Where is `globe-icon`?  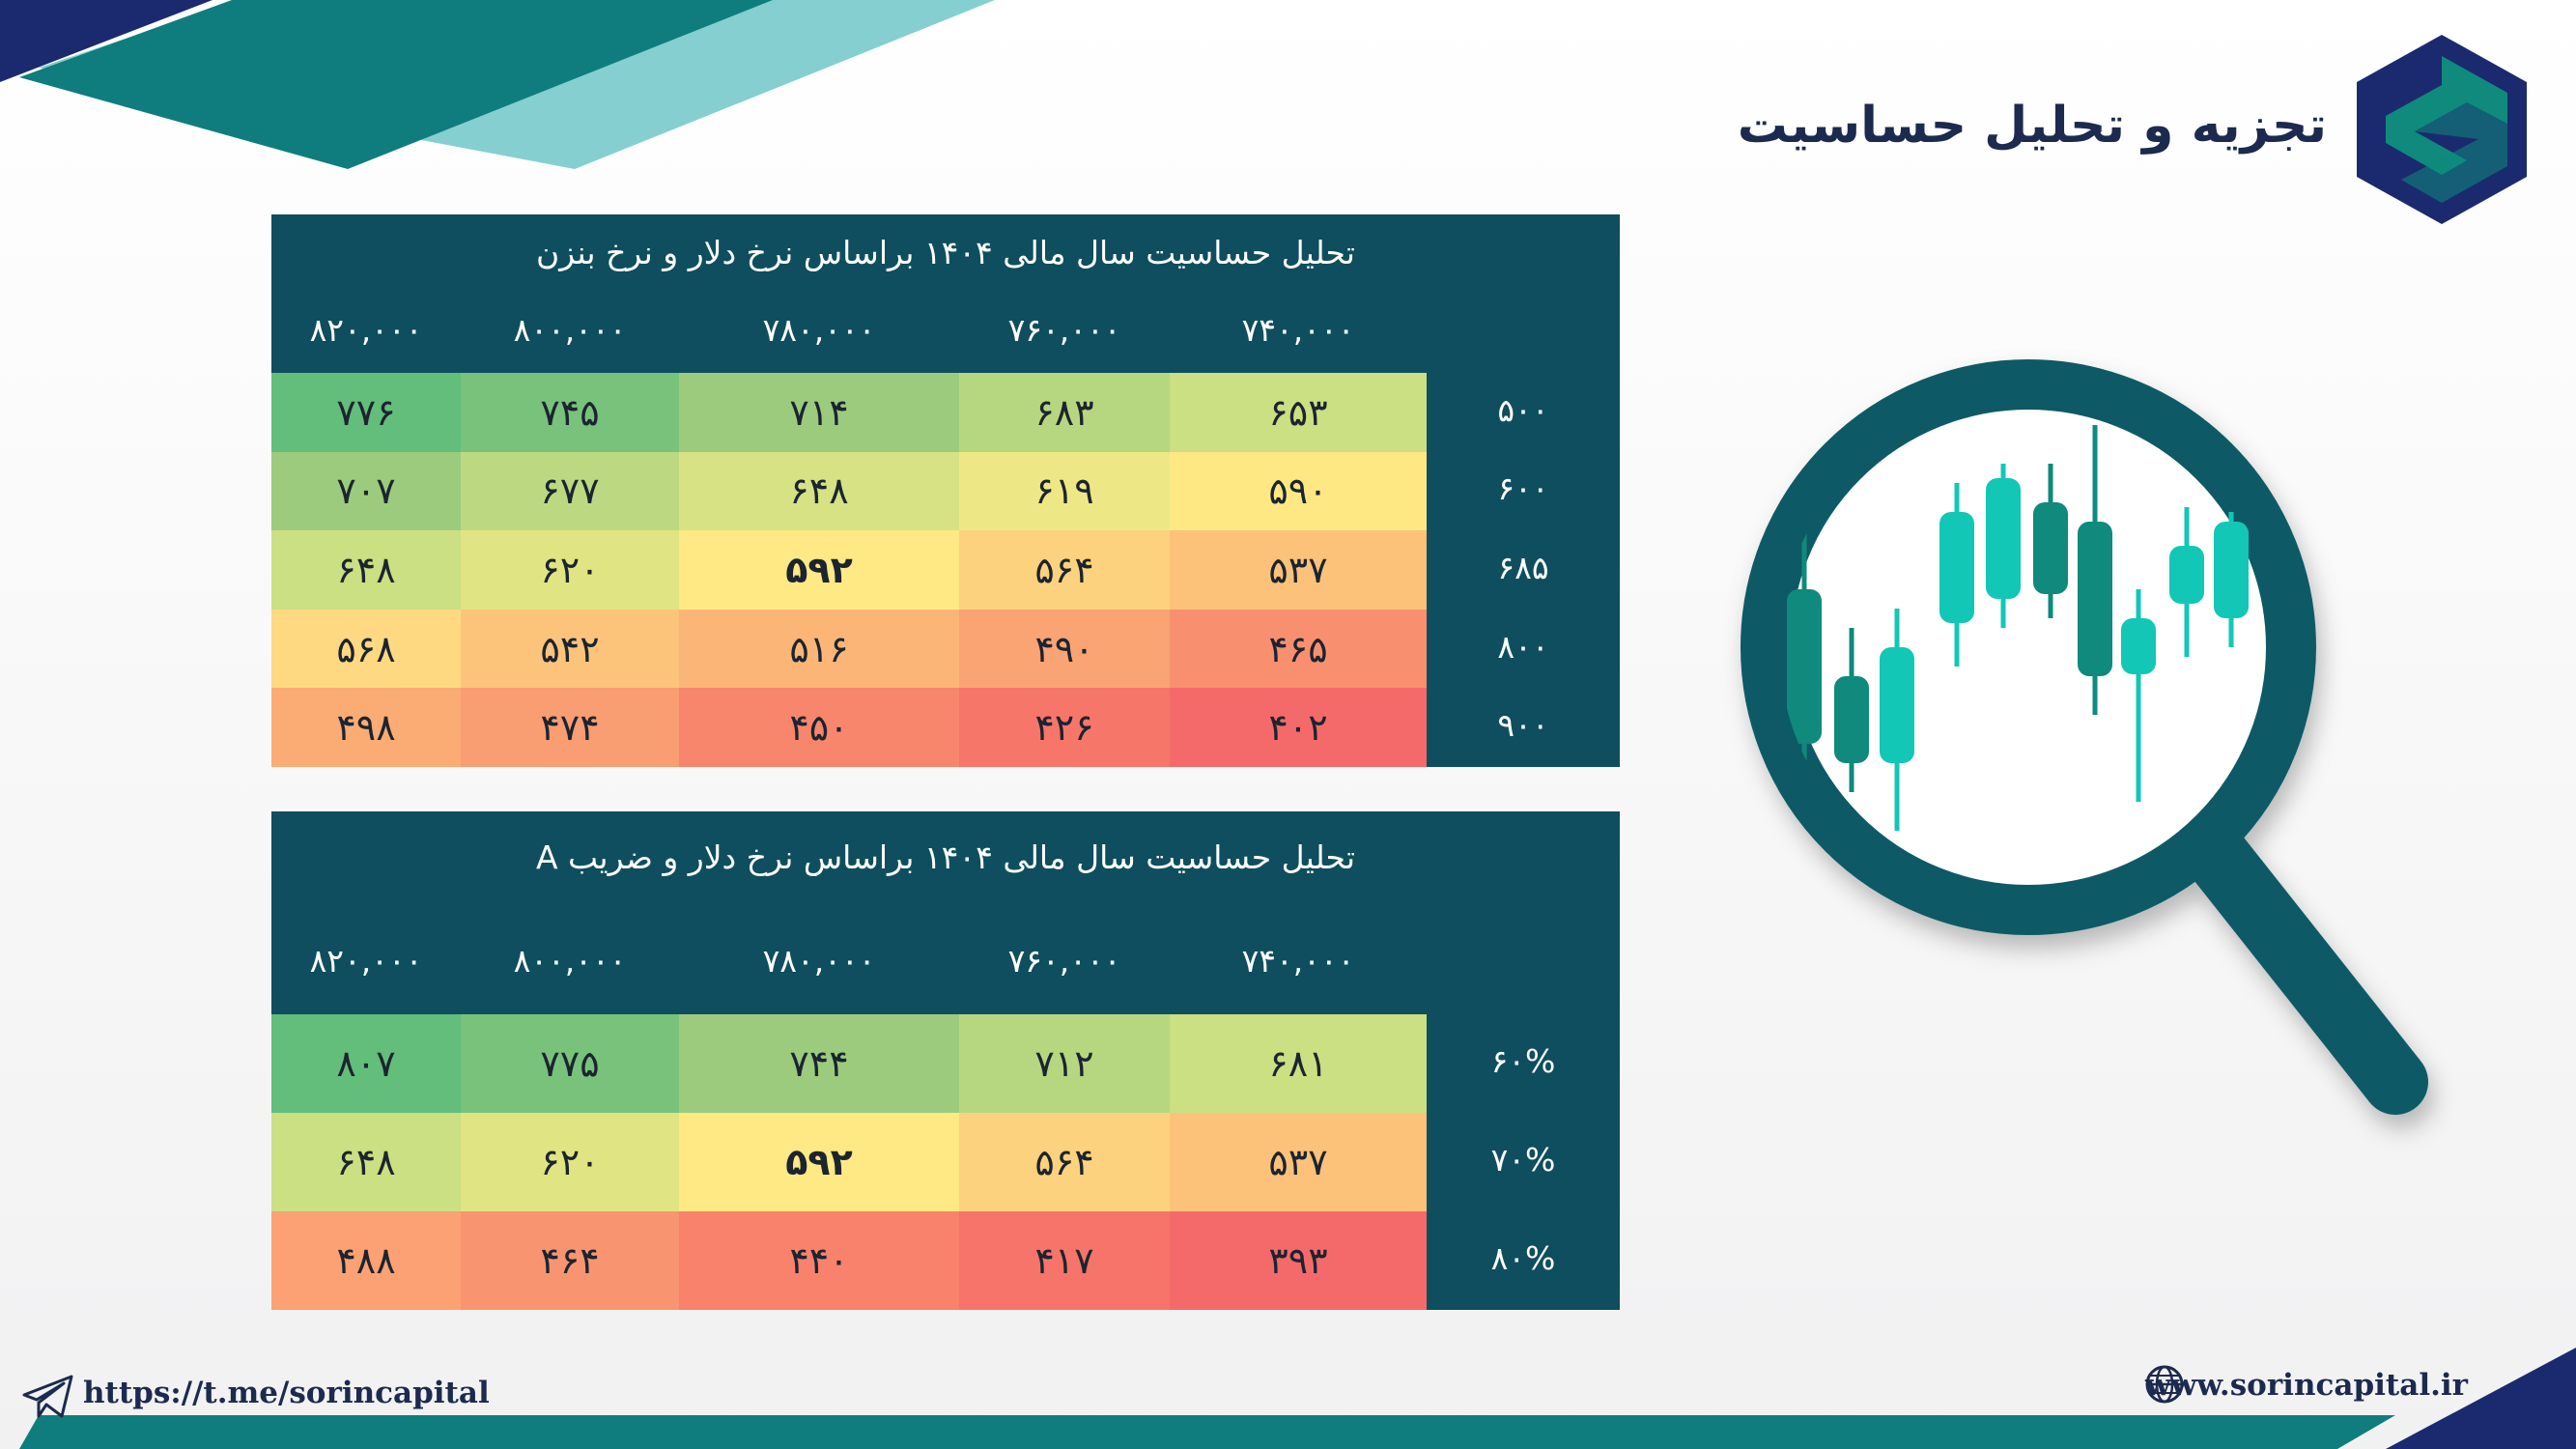 globe-icon is located at coordinates (2164, 1384).